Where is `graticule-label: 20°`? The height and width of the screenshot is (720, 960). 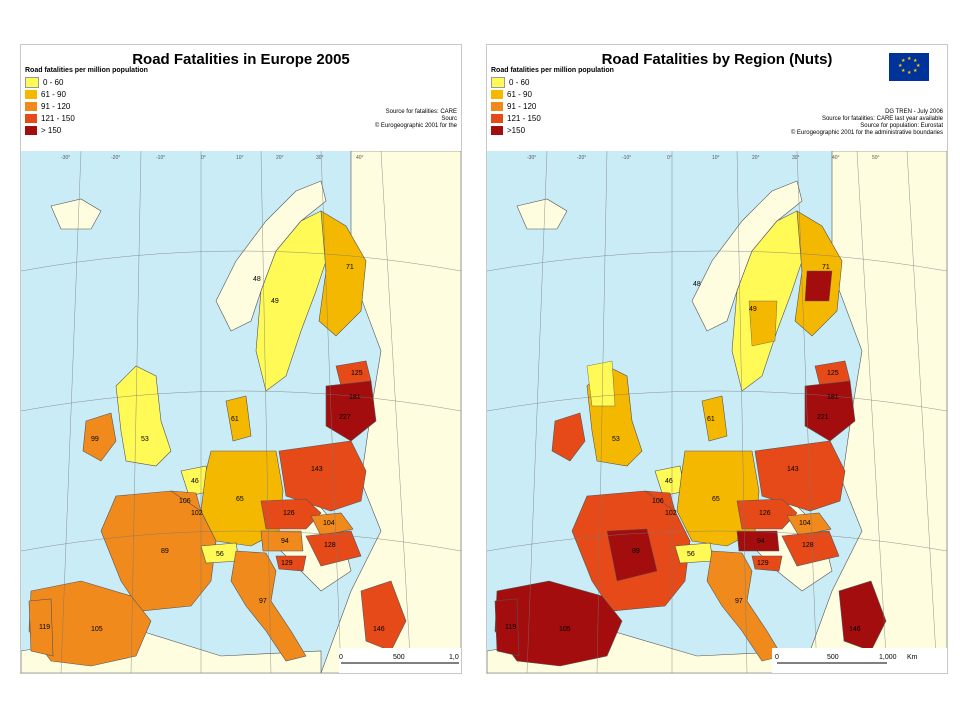
graticule-label: 20° is located at coordinates (756, 158).